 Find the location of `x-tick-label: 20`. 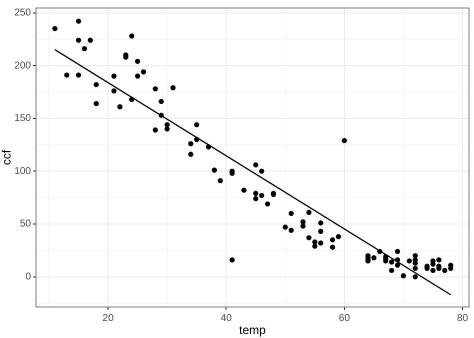

x-tick-label: 20 is located at coordinates (108, 318).